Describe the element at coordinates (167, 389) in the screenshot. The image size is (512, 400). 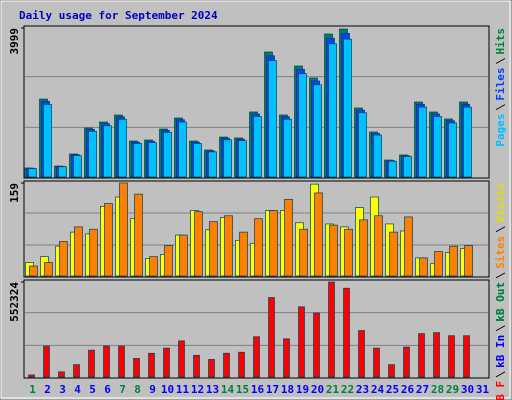
I see `x-tick-label: 10` at that location.